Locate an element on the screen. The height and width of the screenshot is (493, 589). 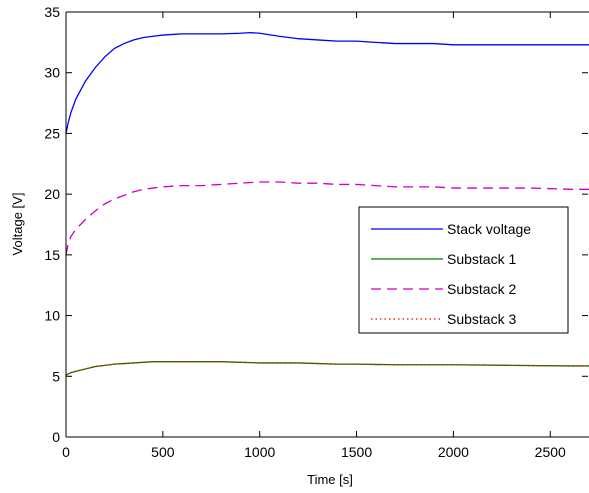
y-tick-label: 10 is located at coordinates (52, 316).